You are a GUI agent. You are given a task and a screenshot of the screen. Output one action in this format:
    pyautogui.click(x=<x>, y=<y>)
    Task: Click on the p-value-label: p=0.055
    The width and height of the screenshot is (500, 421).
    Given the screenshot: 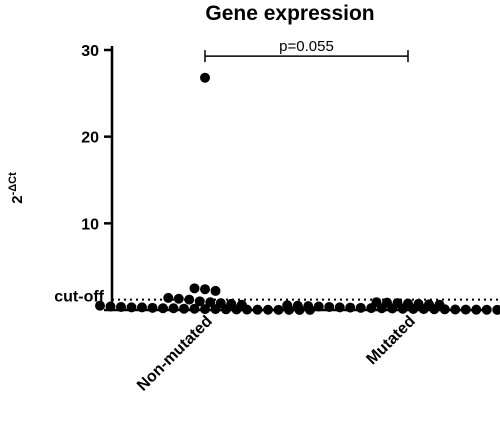 What is the action you would take?
    pyautogui.click(x=306, y=46)
    